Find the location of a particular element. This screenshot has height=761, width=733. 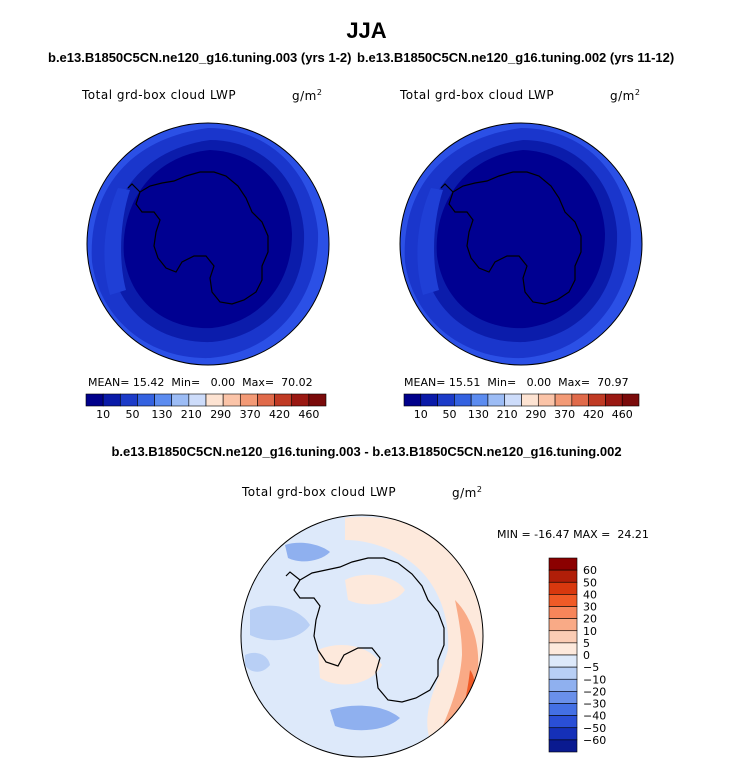

diff-colorbar-tick-label: −20 is located at coordinates (594, 691).